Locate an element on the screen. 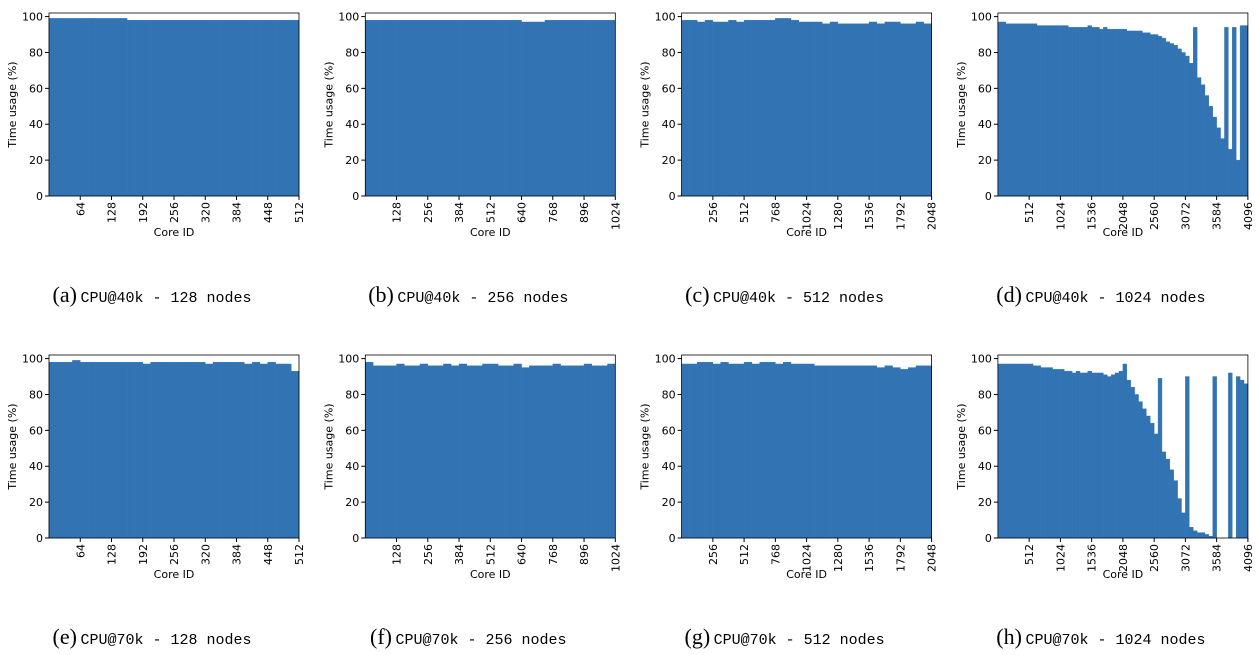 The height and width of the screenshot is (655, 1257). caption: (e) CPU@70k - 128 nodes is located at coordinates (152, 636).